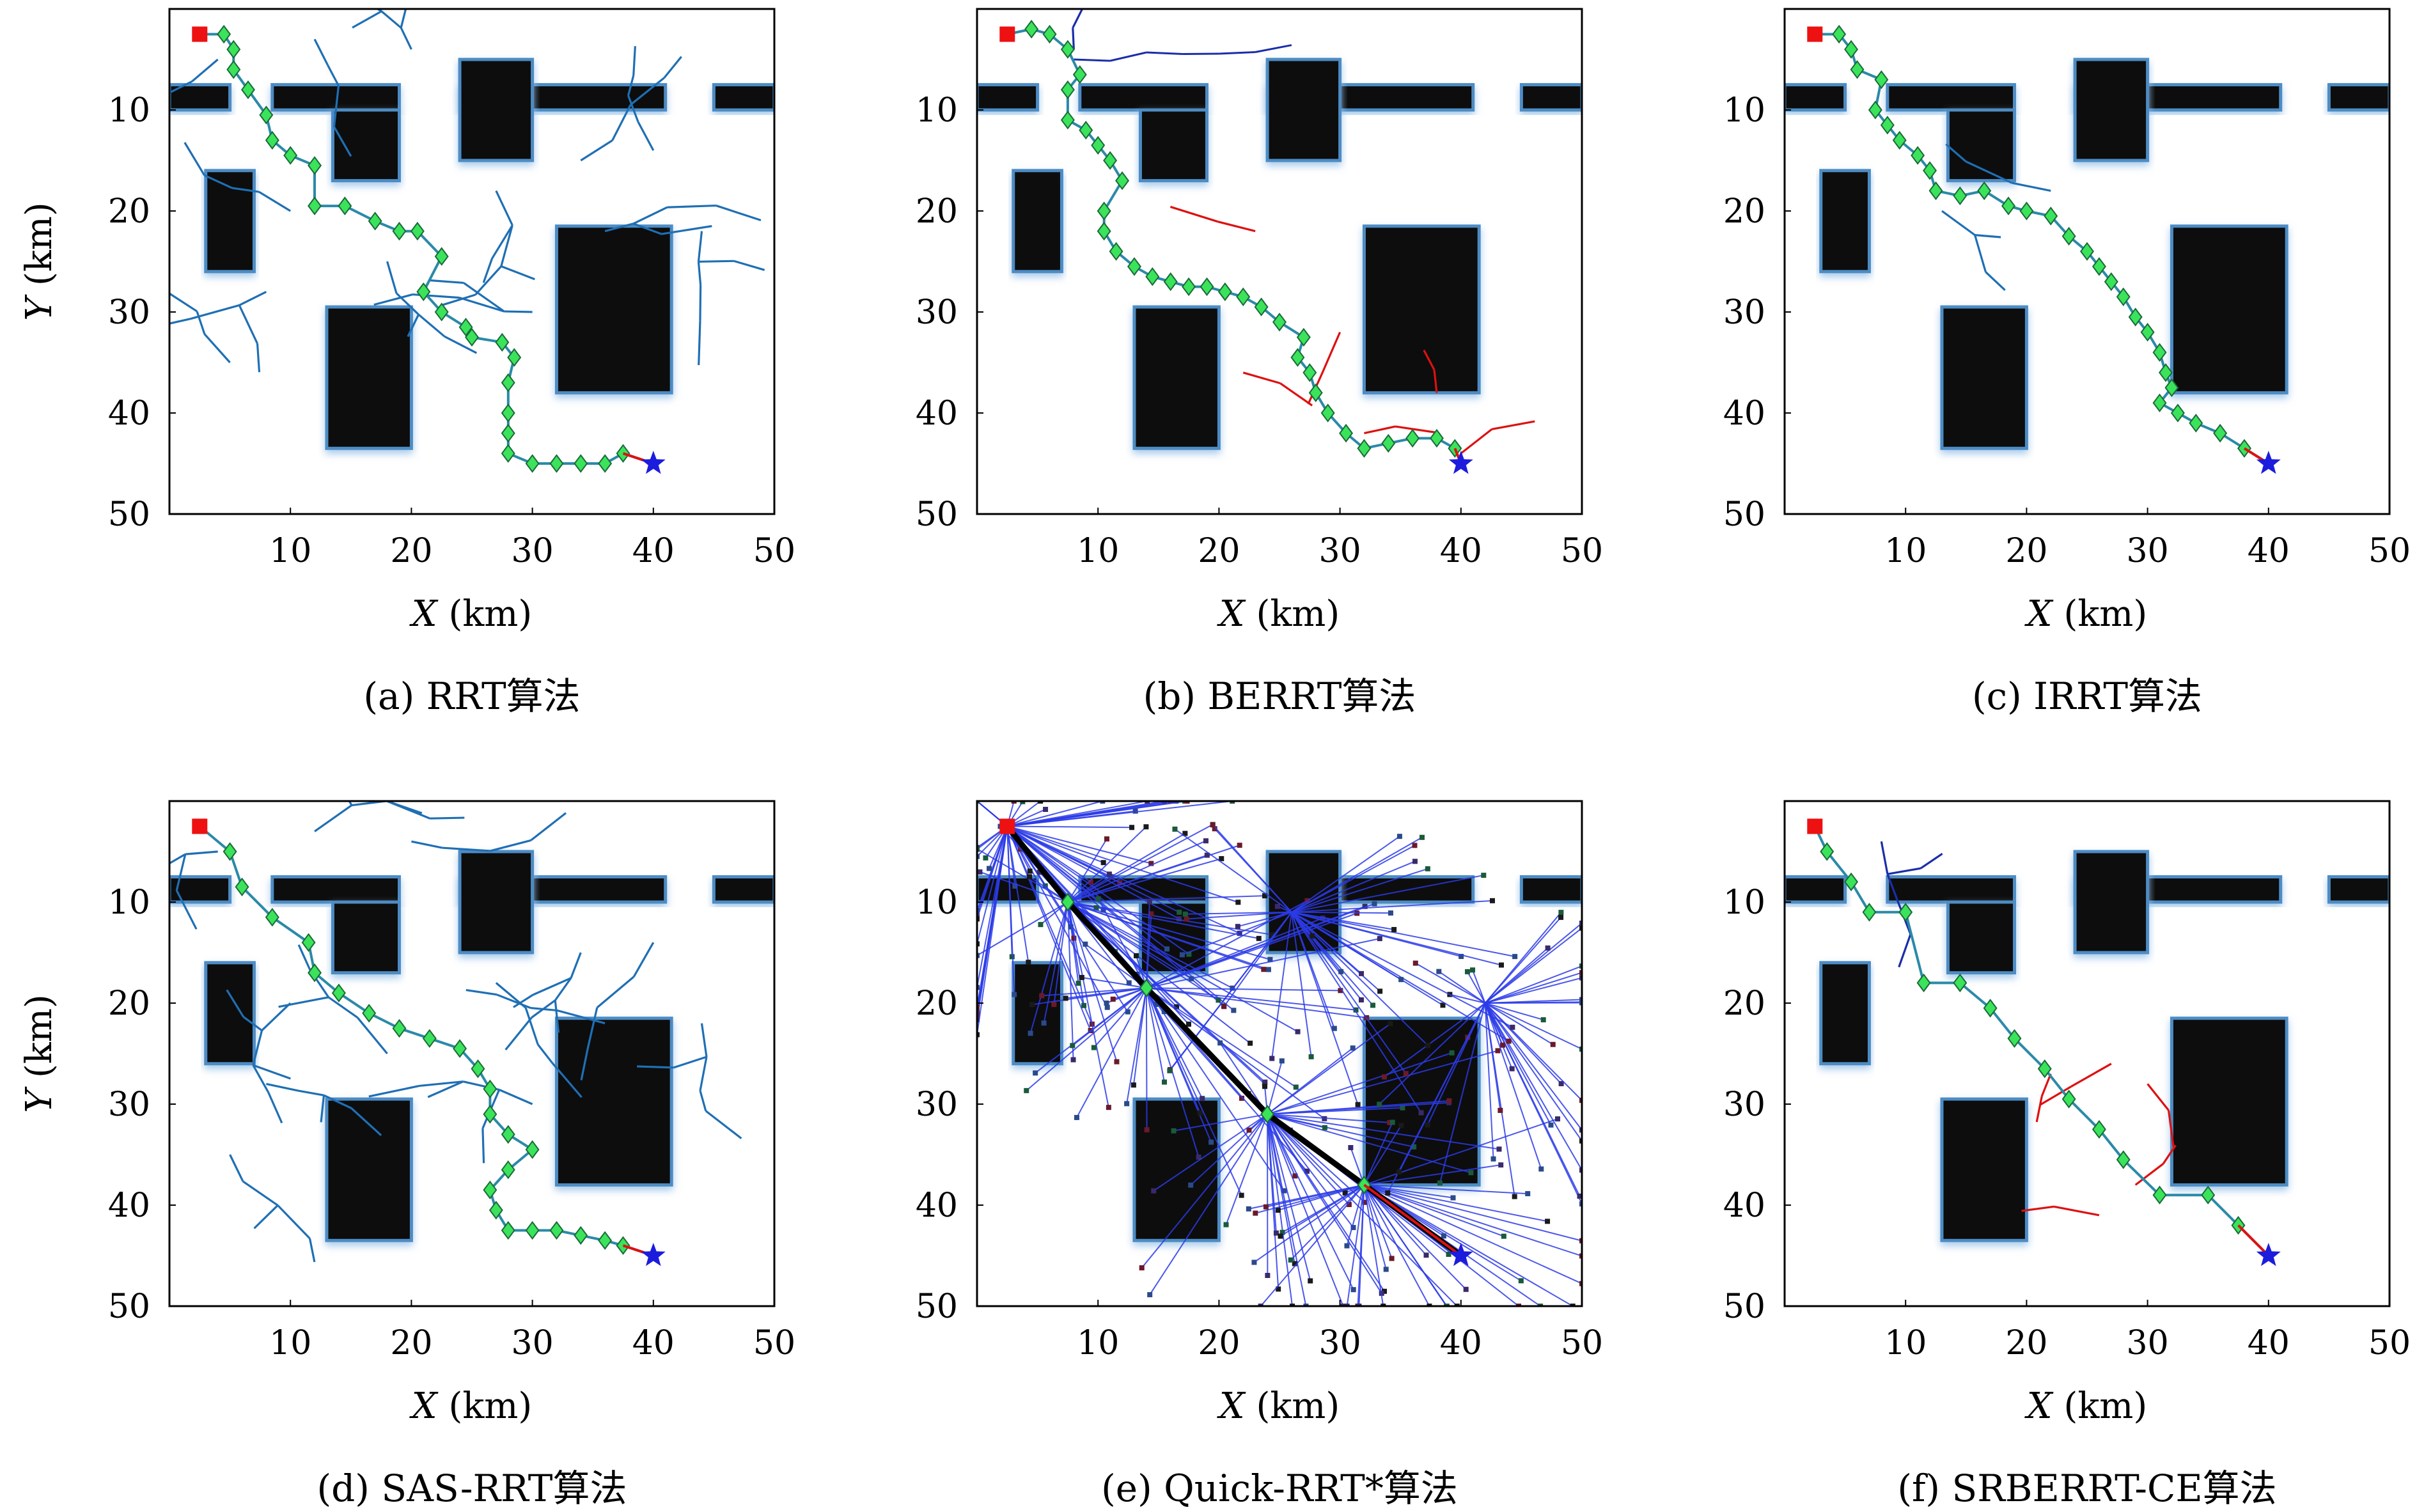  Describe the element at coordinates (2268, 1254) in the screenshot. I see `goal-star` at that location.